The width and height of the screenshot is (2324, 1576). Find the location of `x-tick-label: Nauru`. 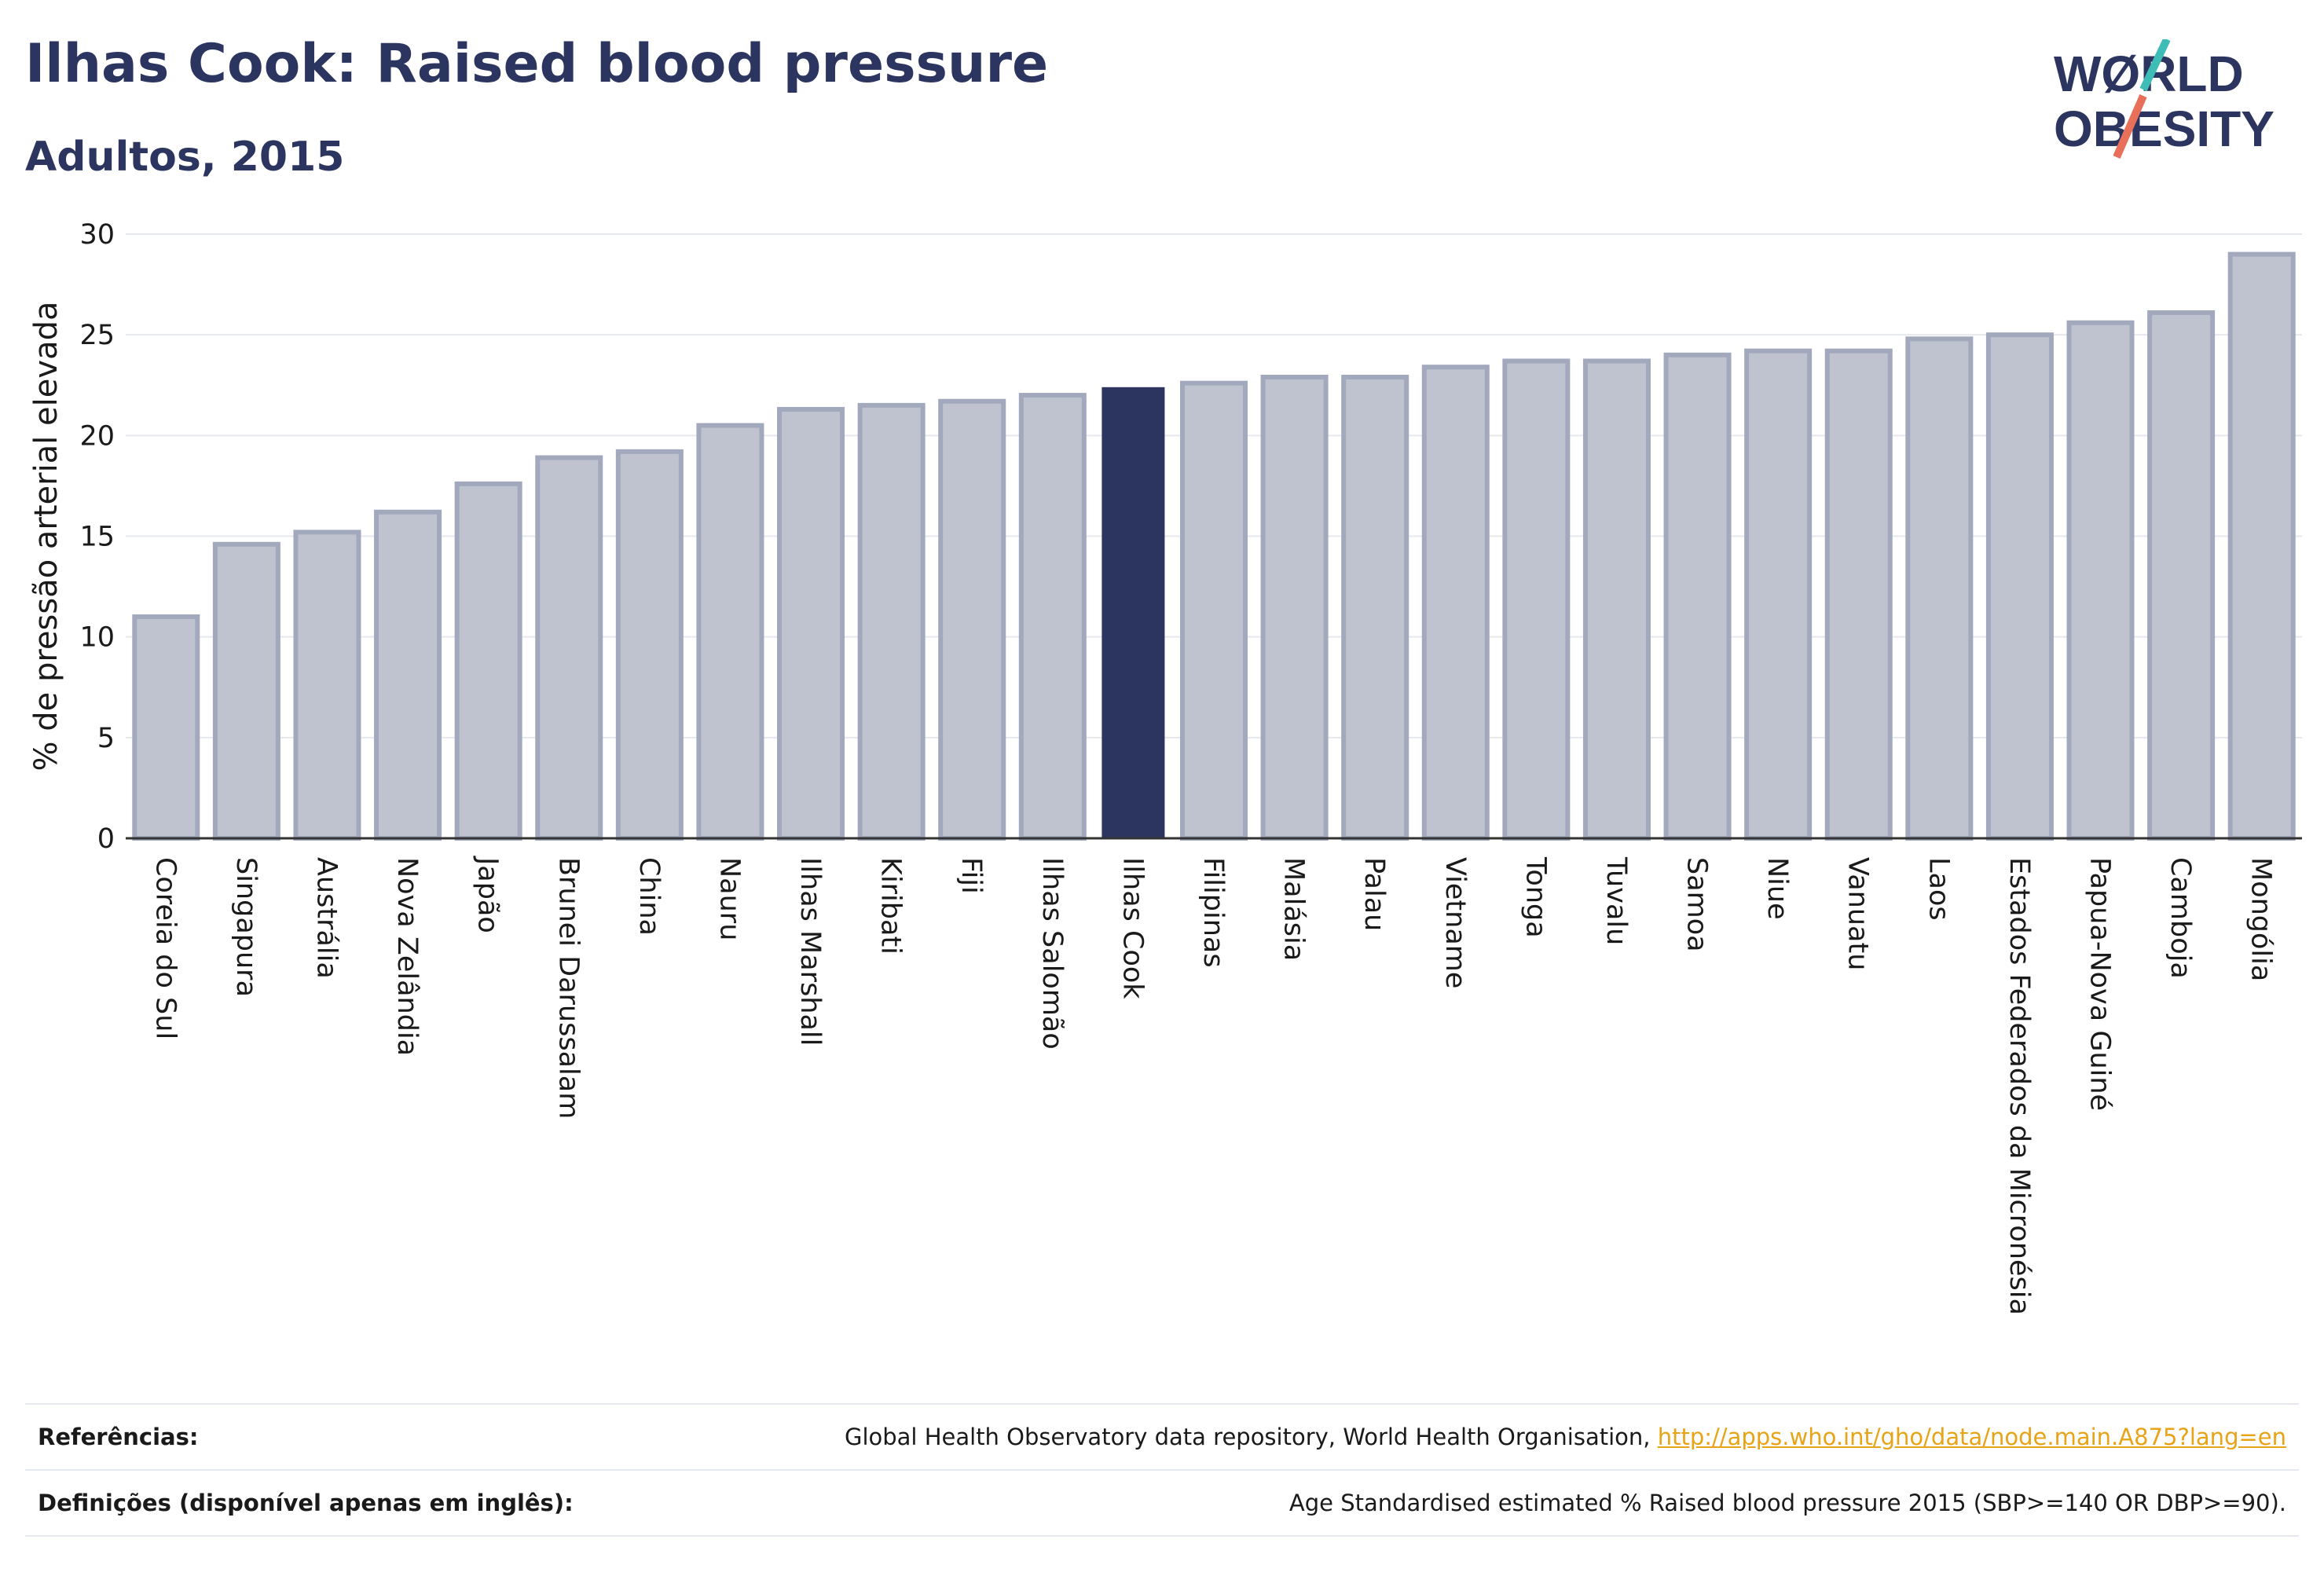

x-tick-label: Nauru is located at coordinates (729, 898).